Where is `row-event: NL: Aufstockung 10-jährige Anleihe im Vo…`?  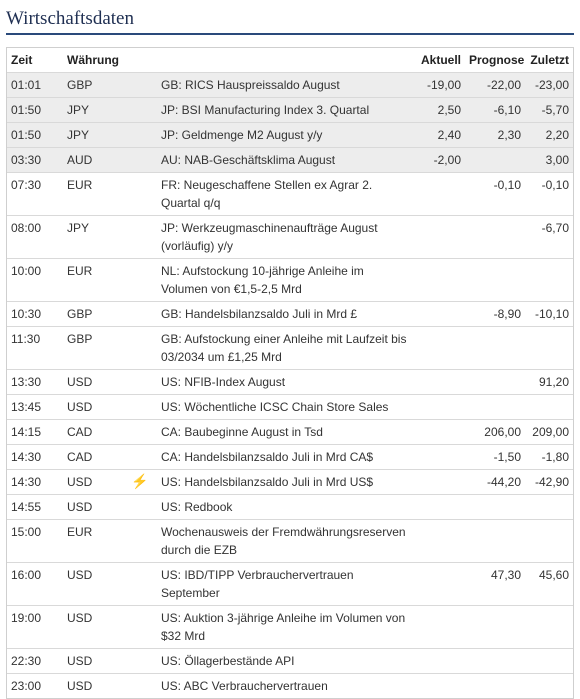
row-event: NL: Aufstockung 10-jährige Anleihe im Vo… is located at coordinates (285, 280).